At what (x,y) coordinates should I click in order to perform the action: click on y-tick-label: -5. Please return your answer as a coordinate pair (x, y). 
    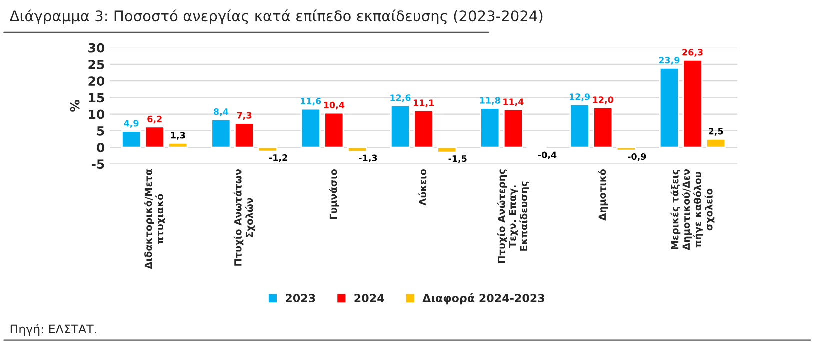
    Looking at the image, I should click on (98, 165).